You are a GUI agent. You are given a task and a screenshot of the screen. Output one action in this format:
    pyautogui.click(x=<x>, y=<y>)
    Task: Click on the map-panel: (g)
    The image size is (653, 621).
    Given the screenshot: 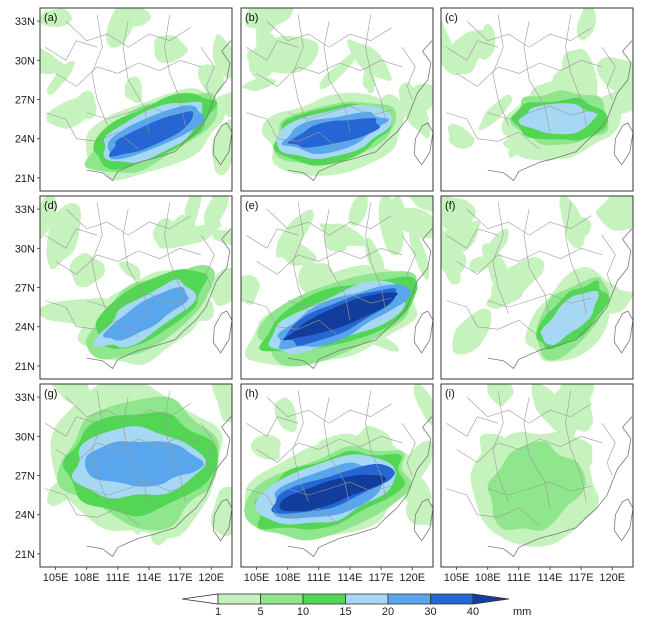 What is the action you would take?
    pyautogui.click(x=136, y=475)
    